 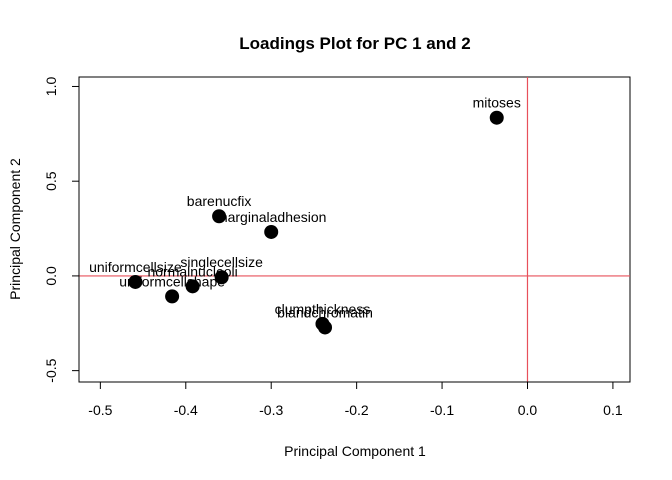 What do you see at coordinates (51, 370) in the screenshot?
I see `y-tick-label: -0.5` at bounding box center [51, 370].